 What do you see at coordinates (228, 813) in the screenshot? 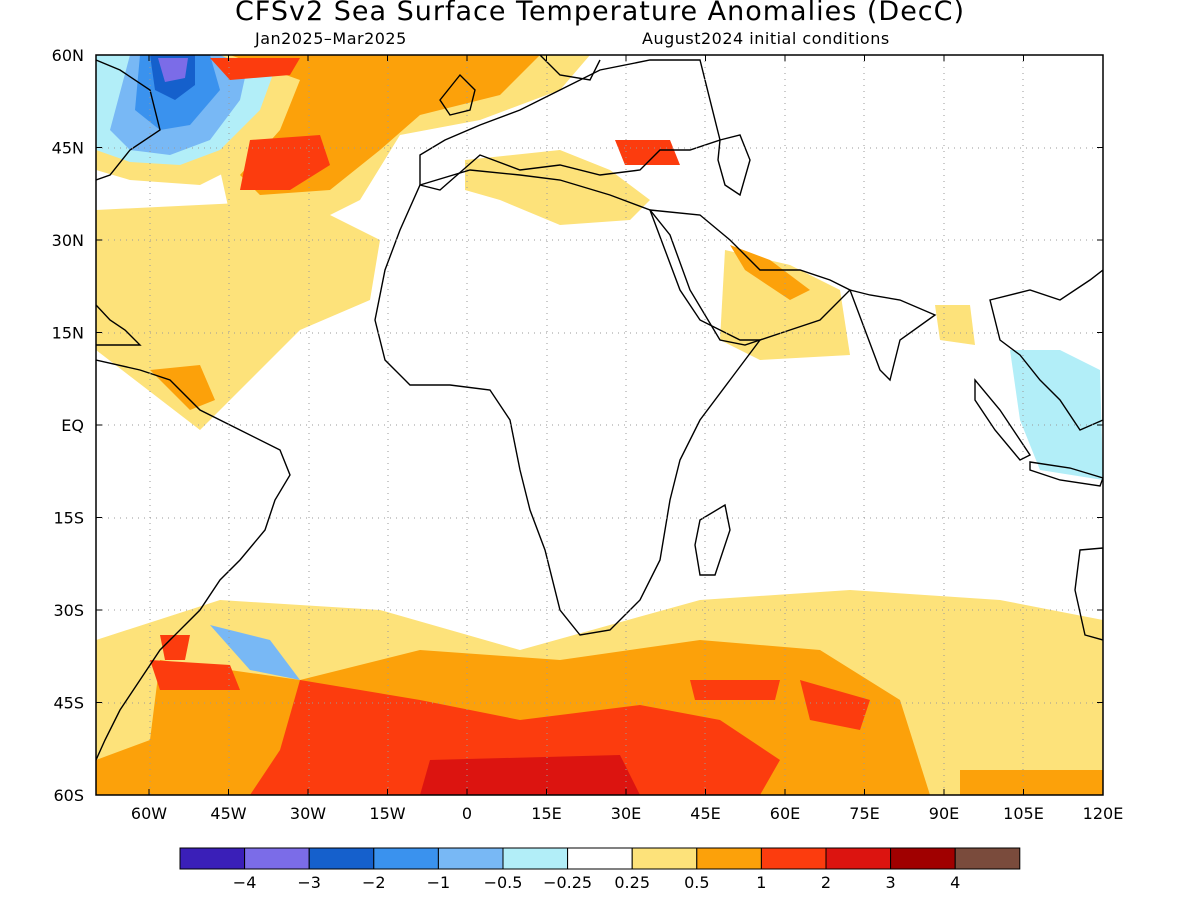
I see `lon-tick-label: 45W` at bounding box center [228, 813].